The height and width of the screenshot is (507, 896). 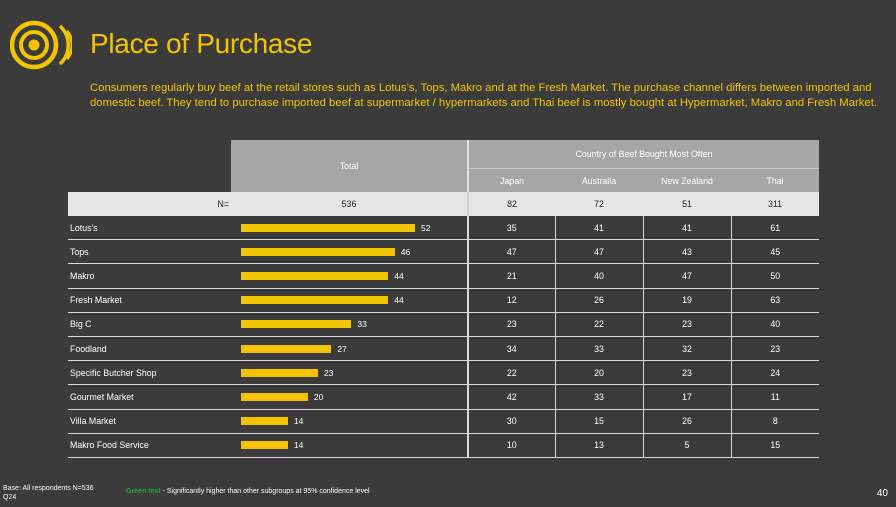 I want to click on n-total: 536, so click(x=350, y=204).